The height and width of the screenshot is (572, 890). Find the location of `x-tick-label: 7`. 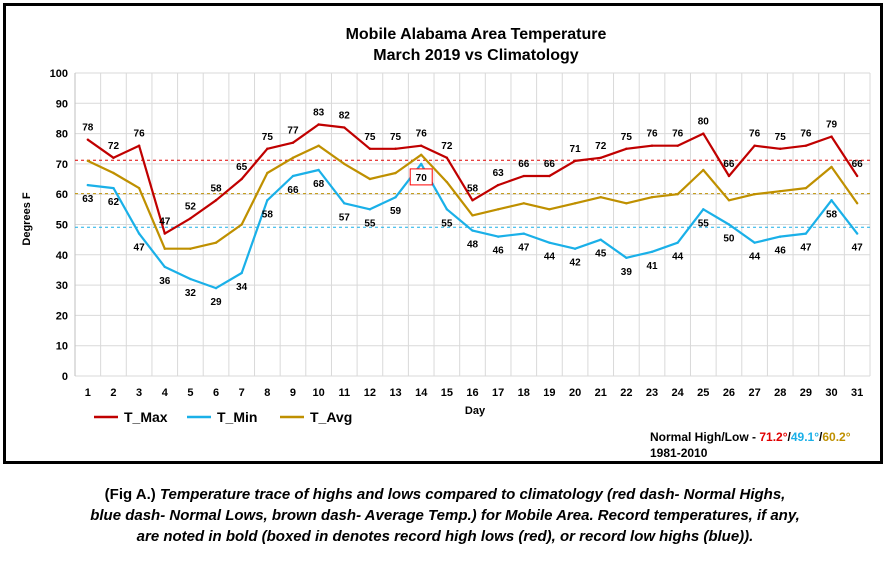

x-tick-label: 7 is located at coordinates (242, 393).